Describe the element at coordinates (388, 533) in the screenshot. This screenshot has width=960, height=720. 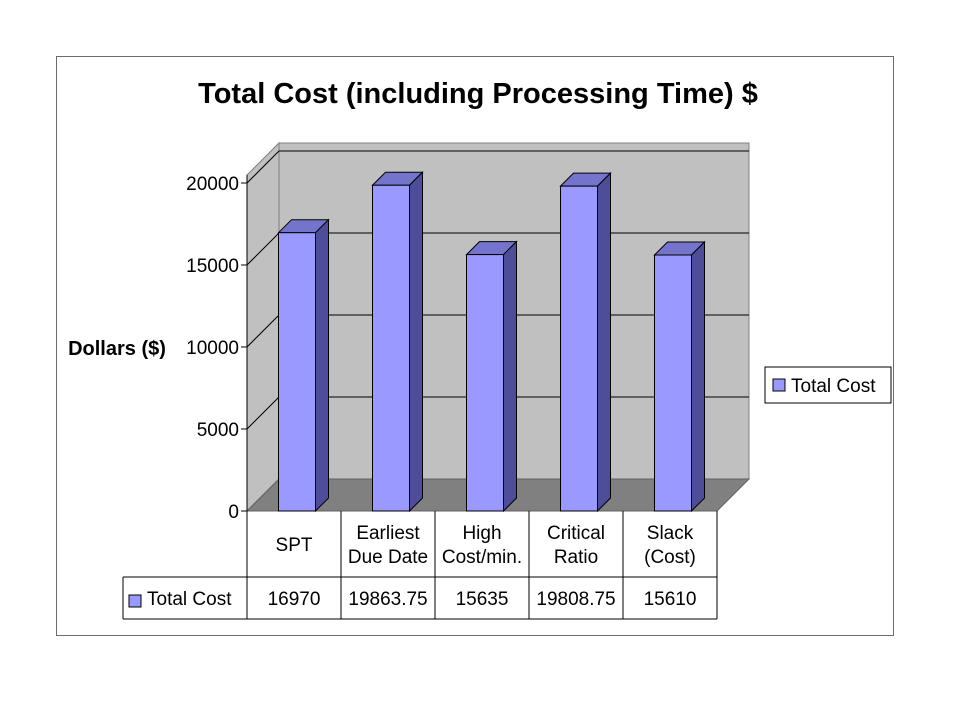
I see `category-label: Earliest` at that location.